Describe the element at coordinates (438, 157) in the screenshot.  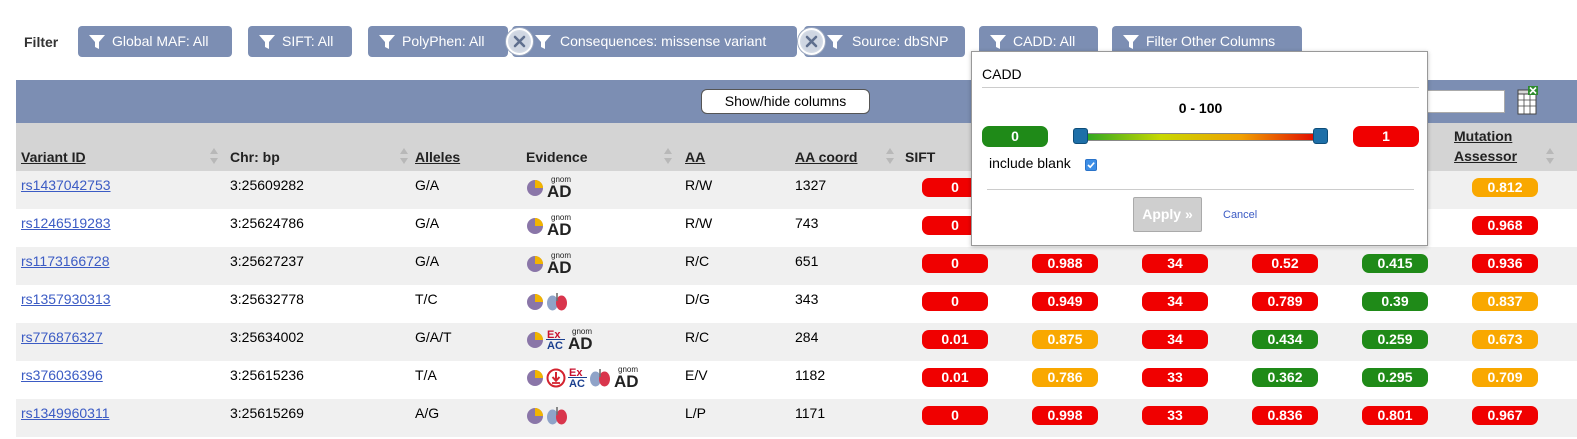
I see `col-alleles: Alleles` at that location.